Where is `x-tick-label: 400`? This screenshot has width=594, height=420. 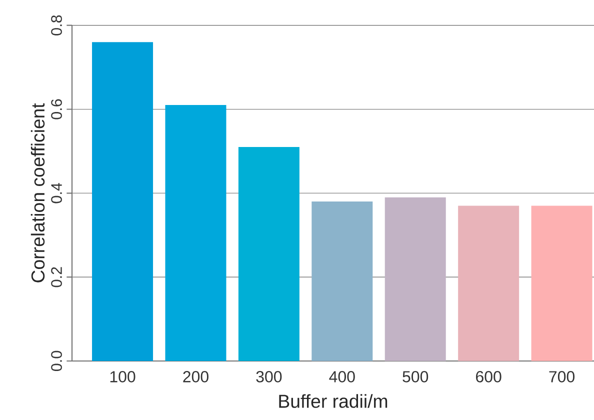 x-tick-label: 400 is located at coordinates (342, 376).